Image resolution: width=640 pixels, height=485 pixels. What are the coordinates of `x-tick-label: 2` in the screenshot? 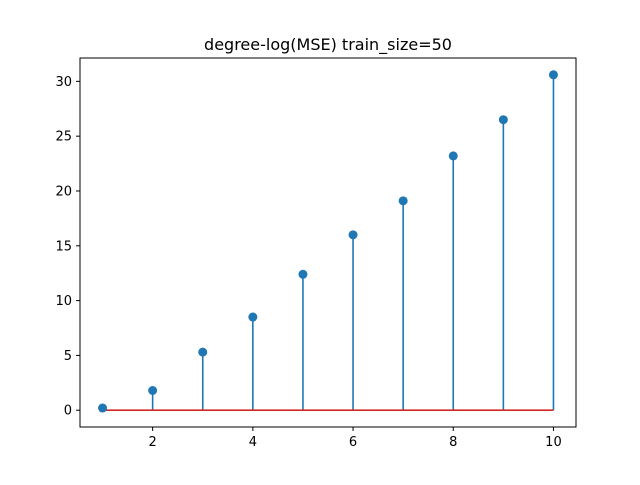 It's located at (153, 442).